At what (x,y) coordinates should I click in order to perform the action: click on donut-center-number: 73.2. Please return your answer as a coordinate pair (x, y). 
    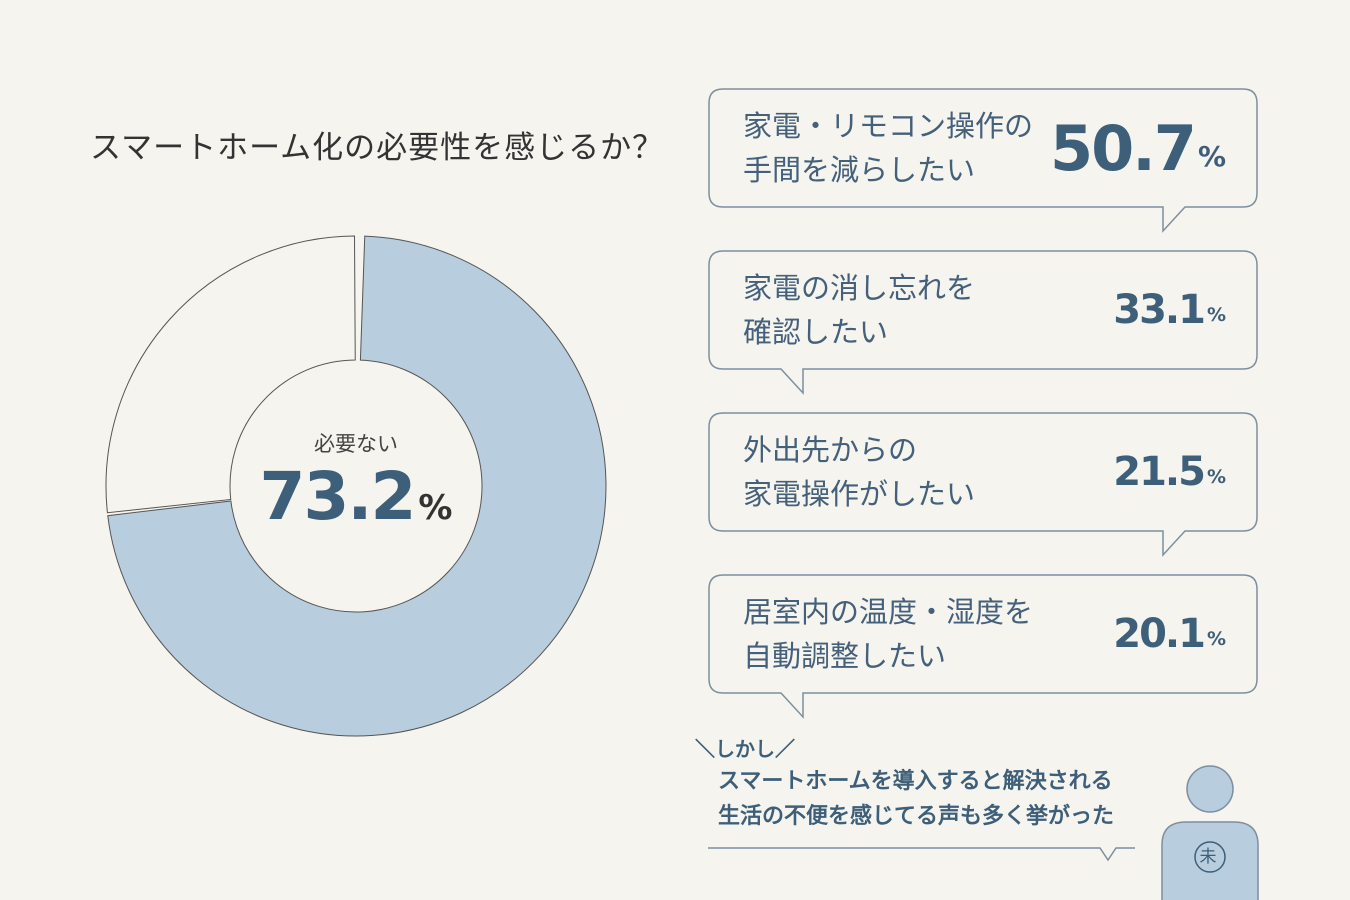
    Looking at the image, I should click on (338, 496).